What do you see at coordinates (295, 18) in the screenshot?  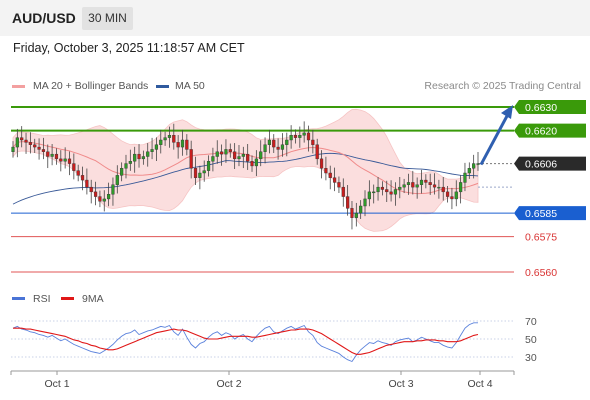 I see `header-bar: AUD/USD 30 MIN` at bounding box center [295, 18].